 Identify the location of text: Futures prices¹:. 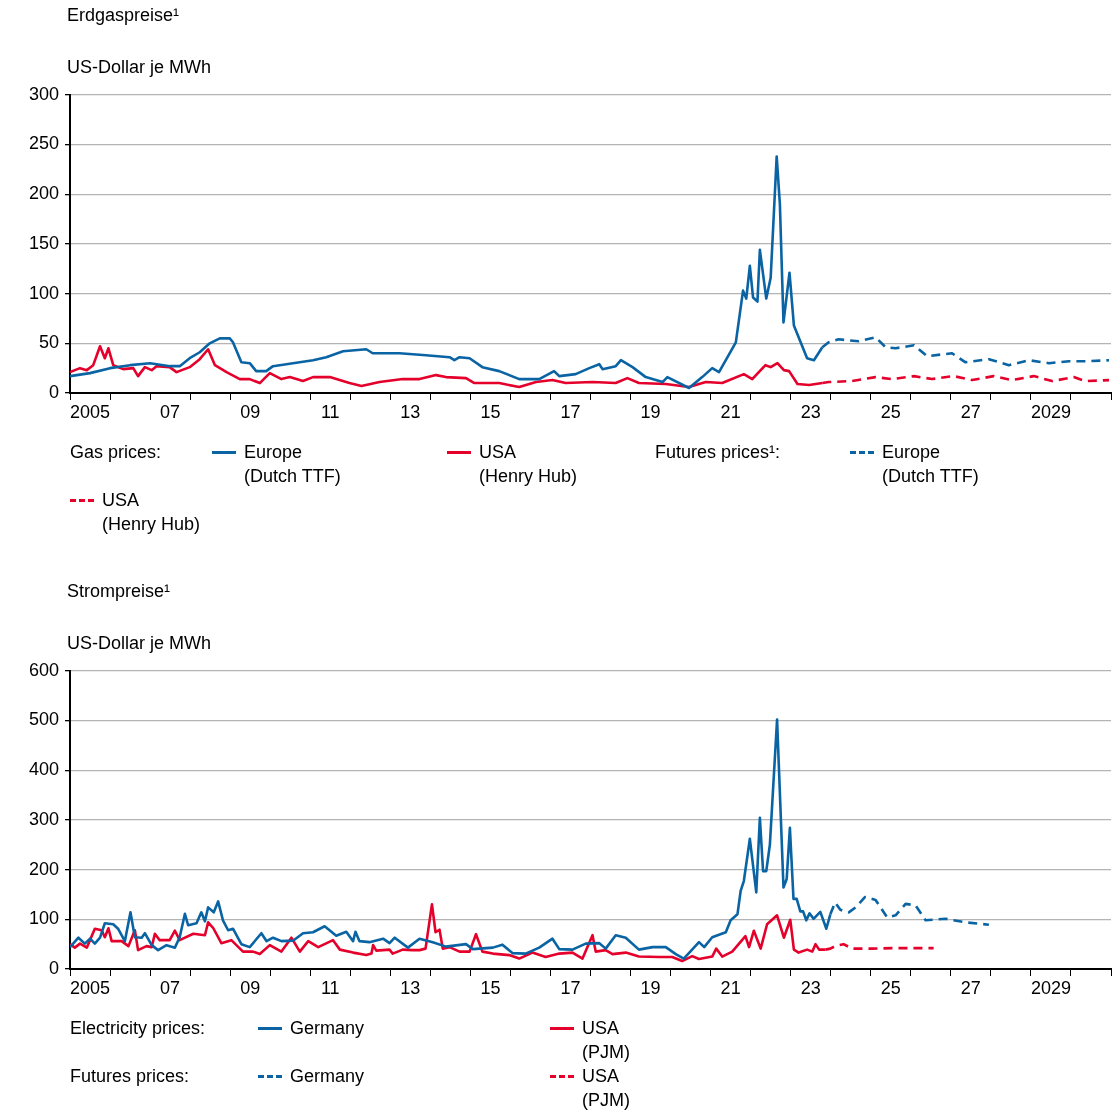
(718, 452).